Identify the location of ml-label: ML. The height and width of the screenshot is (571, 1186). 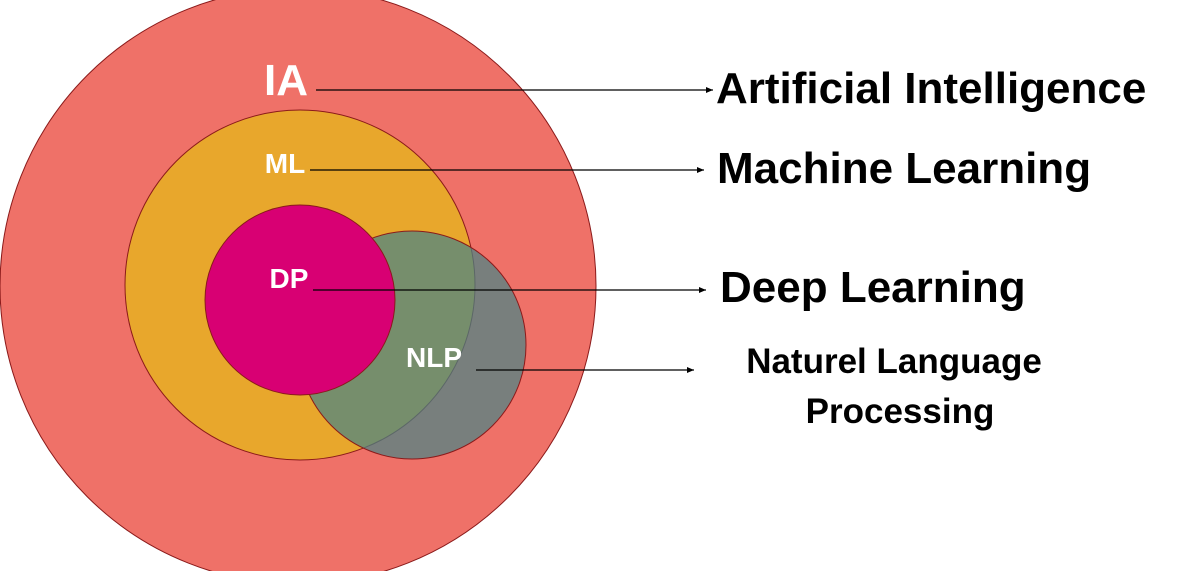
(285, 163).